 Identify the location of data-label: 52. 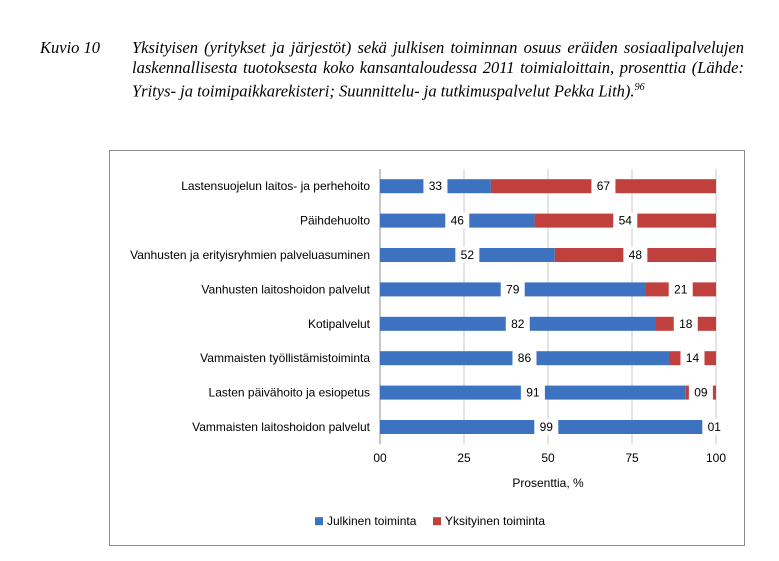
(468, 255).